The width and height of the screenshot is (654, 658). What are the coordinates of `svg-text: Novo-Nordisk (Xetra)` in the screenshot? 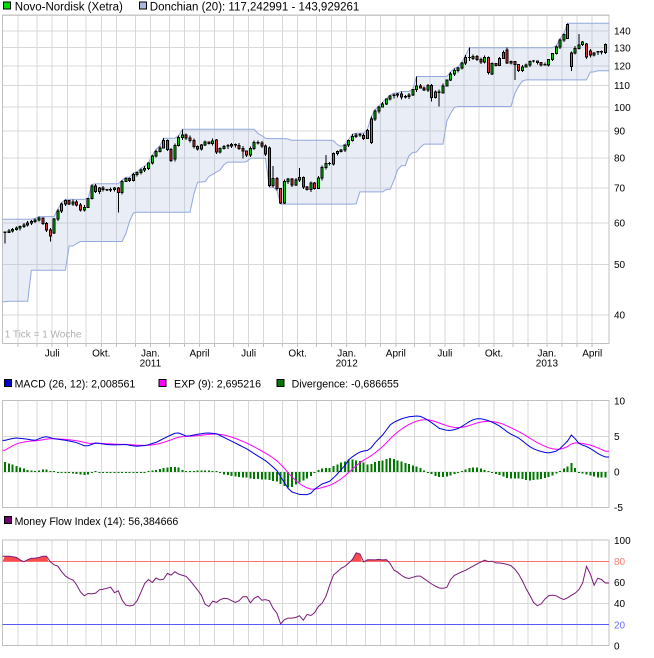 It's located at (69, 7).